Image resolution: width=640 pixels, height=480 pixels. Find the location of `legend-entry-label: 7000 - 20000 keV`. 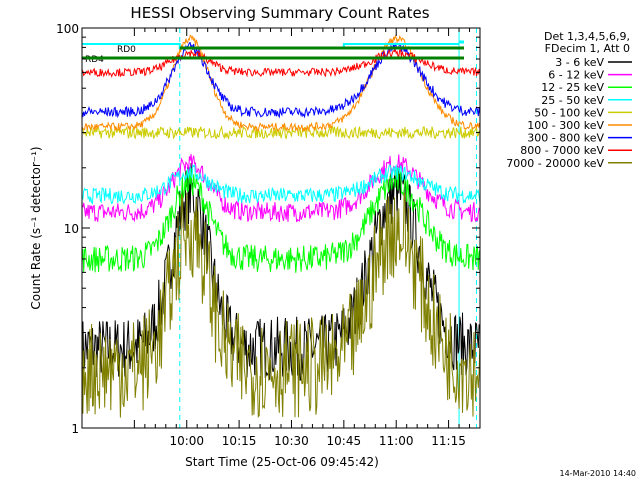

legend-entry-label: 7000 - 20000 keV is located at coordinates (555, 163).